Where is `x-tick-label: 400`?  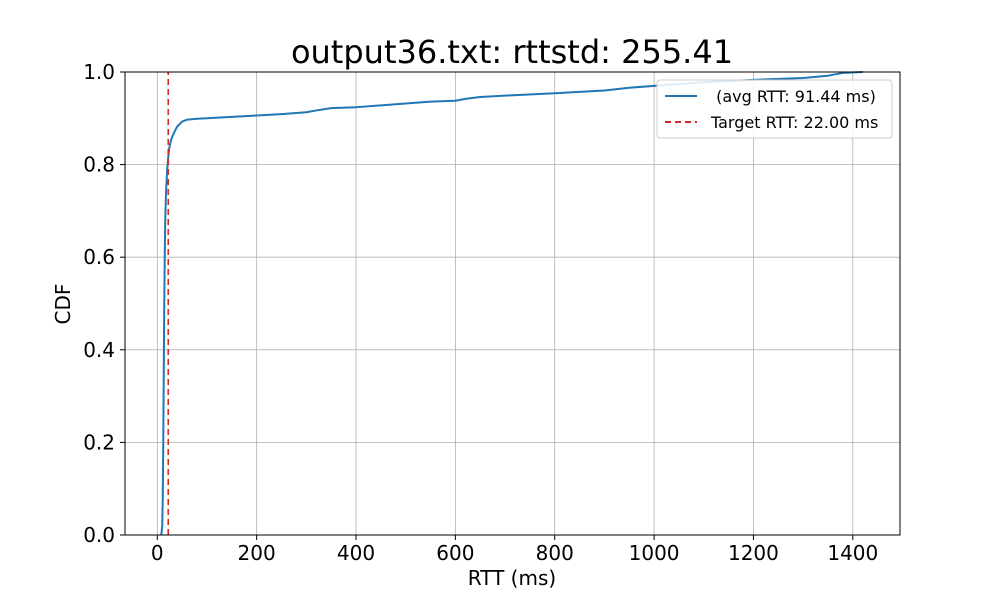
x-tick-label: 400 is located at coordinates (356, 553).